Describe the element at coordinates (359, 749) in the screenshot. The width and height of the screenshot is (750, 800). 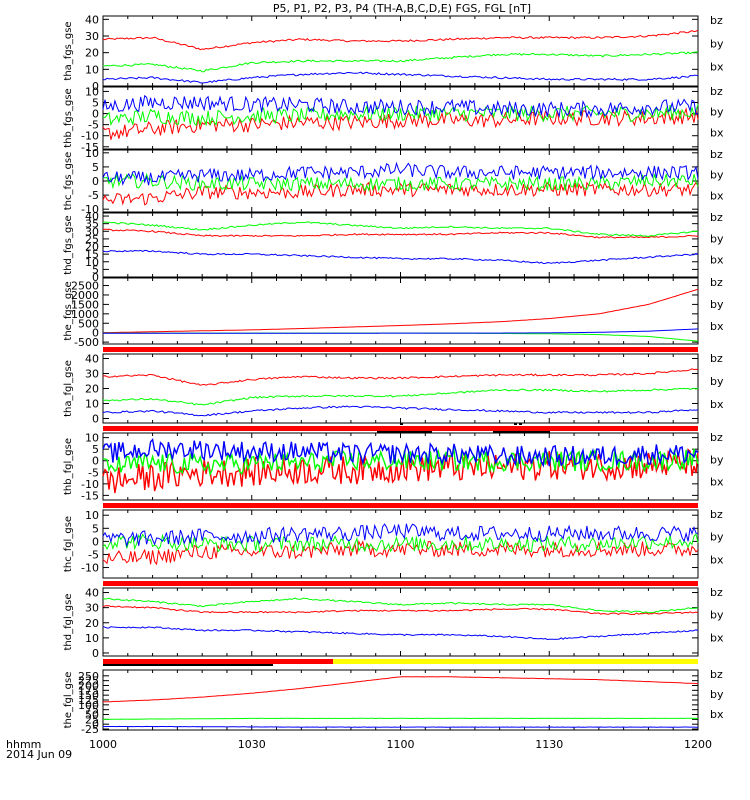
I see `time-axis: hhmm 2014 Jun 09 1000 1030 1100 1130 1200` at that location.